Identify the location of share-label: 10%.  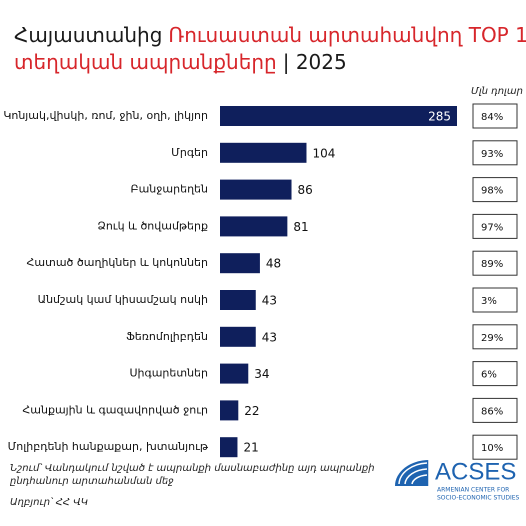
(492, 448).